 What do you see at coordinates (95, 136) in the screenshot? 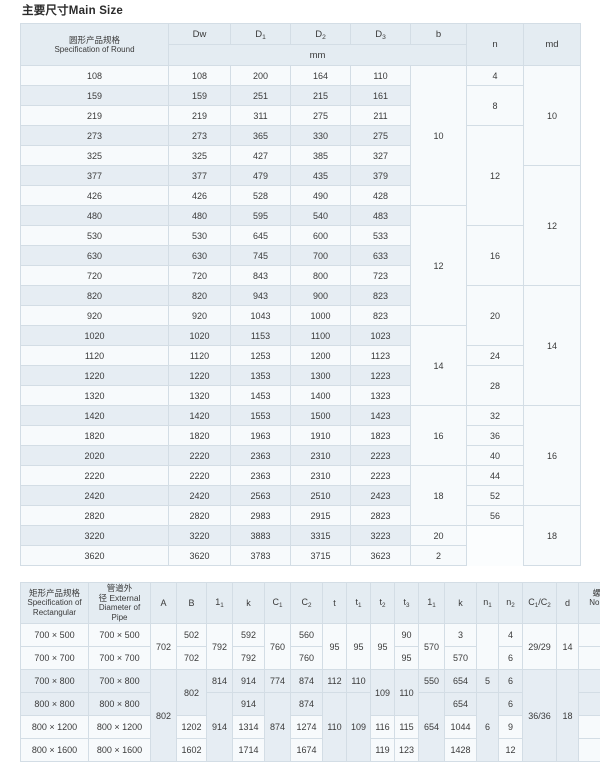
I see `cell-spec: 273` at bounding box center [95, 136].